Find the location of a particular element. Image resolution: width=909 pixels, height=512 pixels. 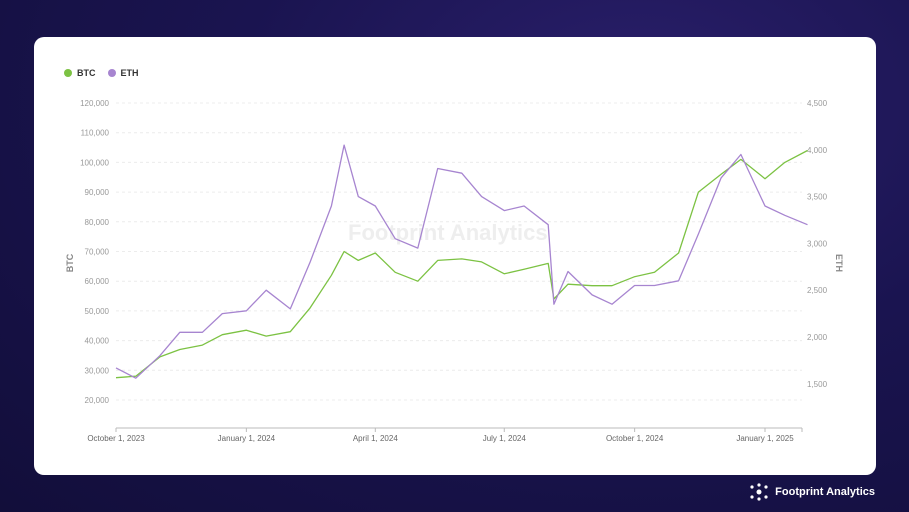

footprint-logo-icon is located at coordinates (759, 492).